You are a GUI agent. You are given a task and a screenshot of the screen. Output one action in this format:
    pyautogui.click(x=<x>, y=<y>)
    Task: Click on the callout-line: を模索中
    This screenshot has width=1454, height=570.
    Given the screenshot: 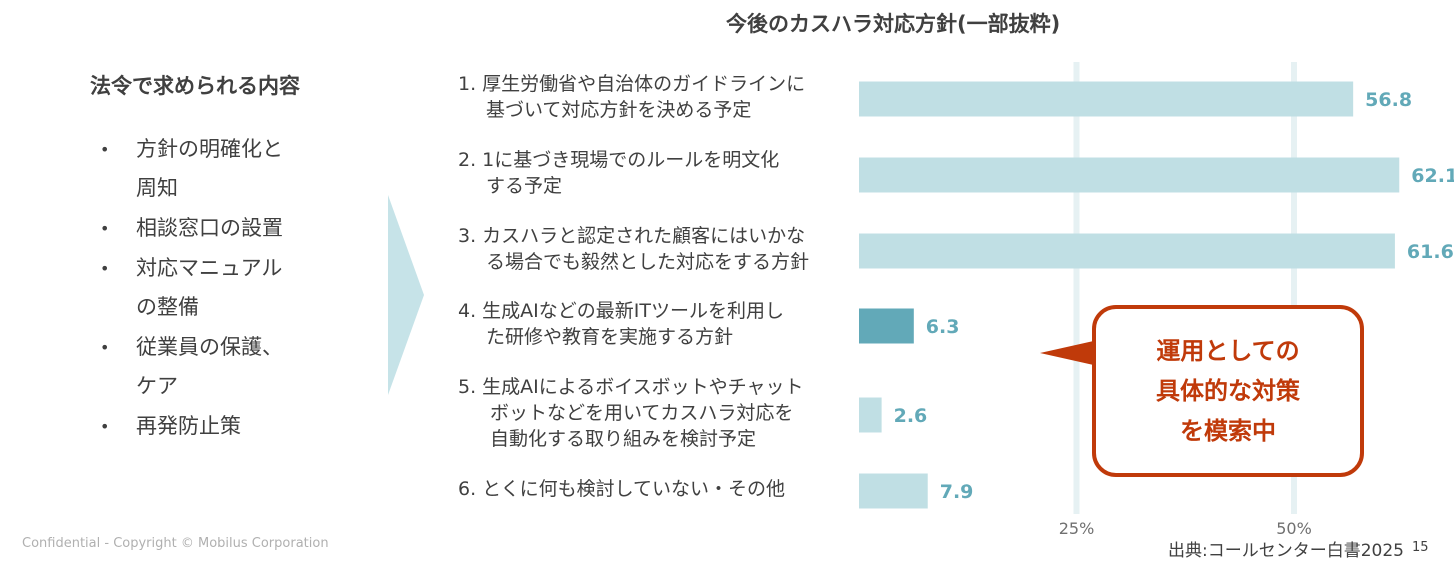 What is the action you would take?
    pyautogui.click(x=1228, y=431)
    